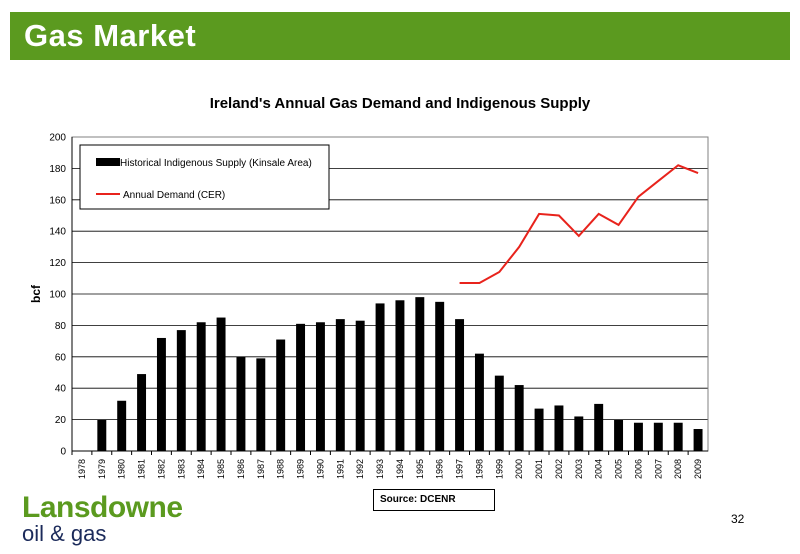  I want to click on y-tick-label: 0, so click(63, 452).